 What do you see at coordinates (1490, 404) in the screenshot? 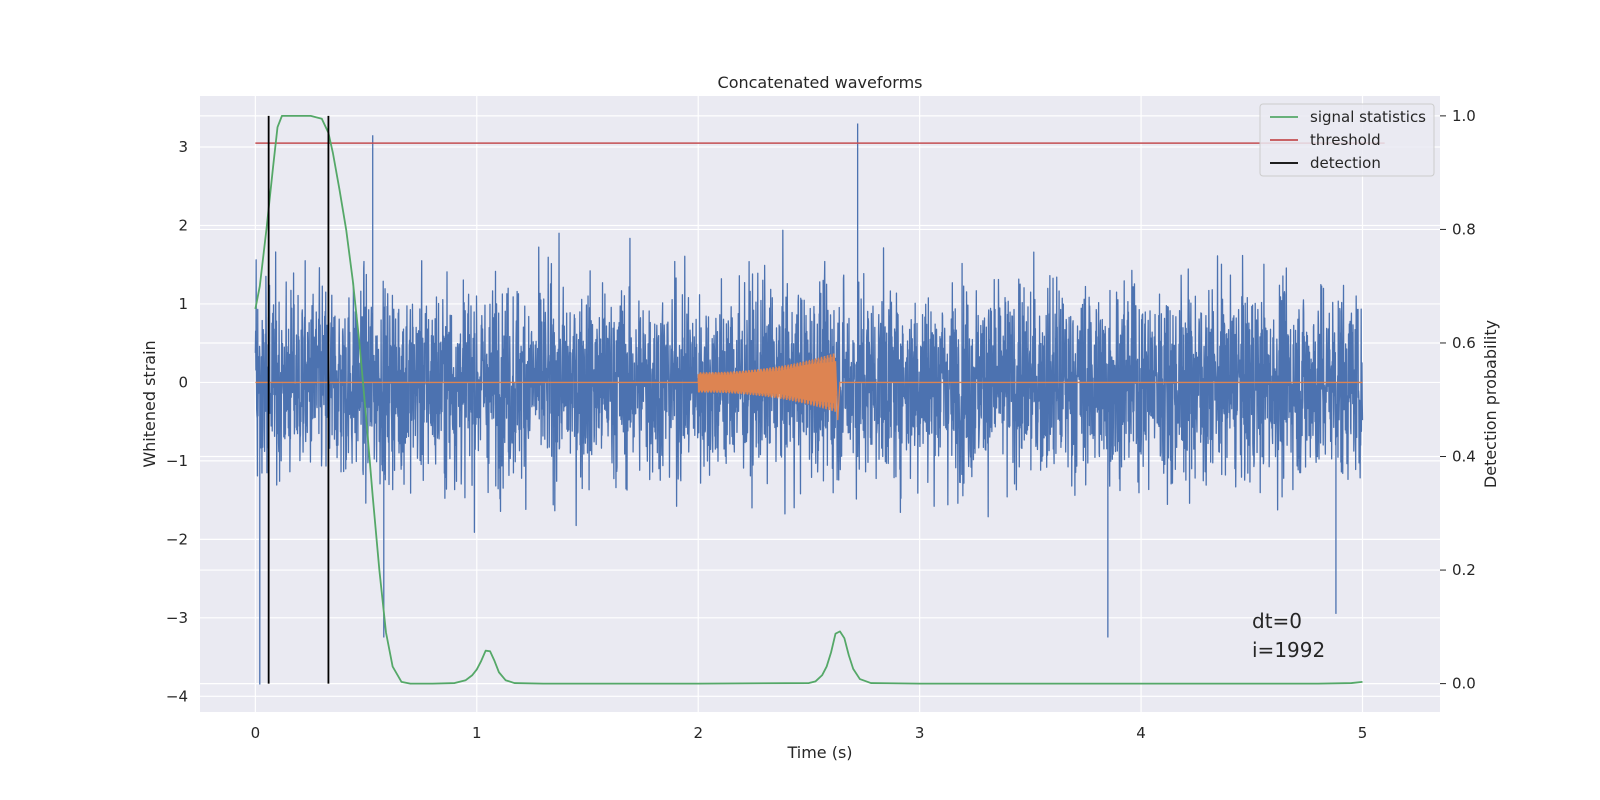
I see `y2-axis-label: Detection probability` at bounding box center [1490, 404].